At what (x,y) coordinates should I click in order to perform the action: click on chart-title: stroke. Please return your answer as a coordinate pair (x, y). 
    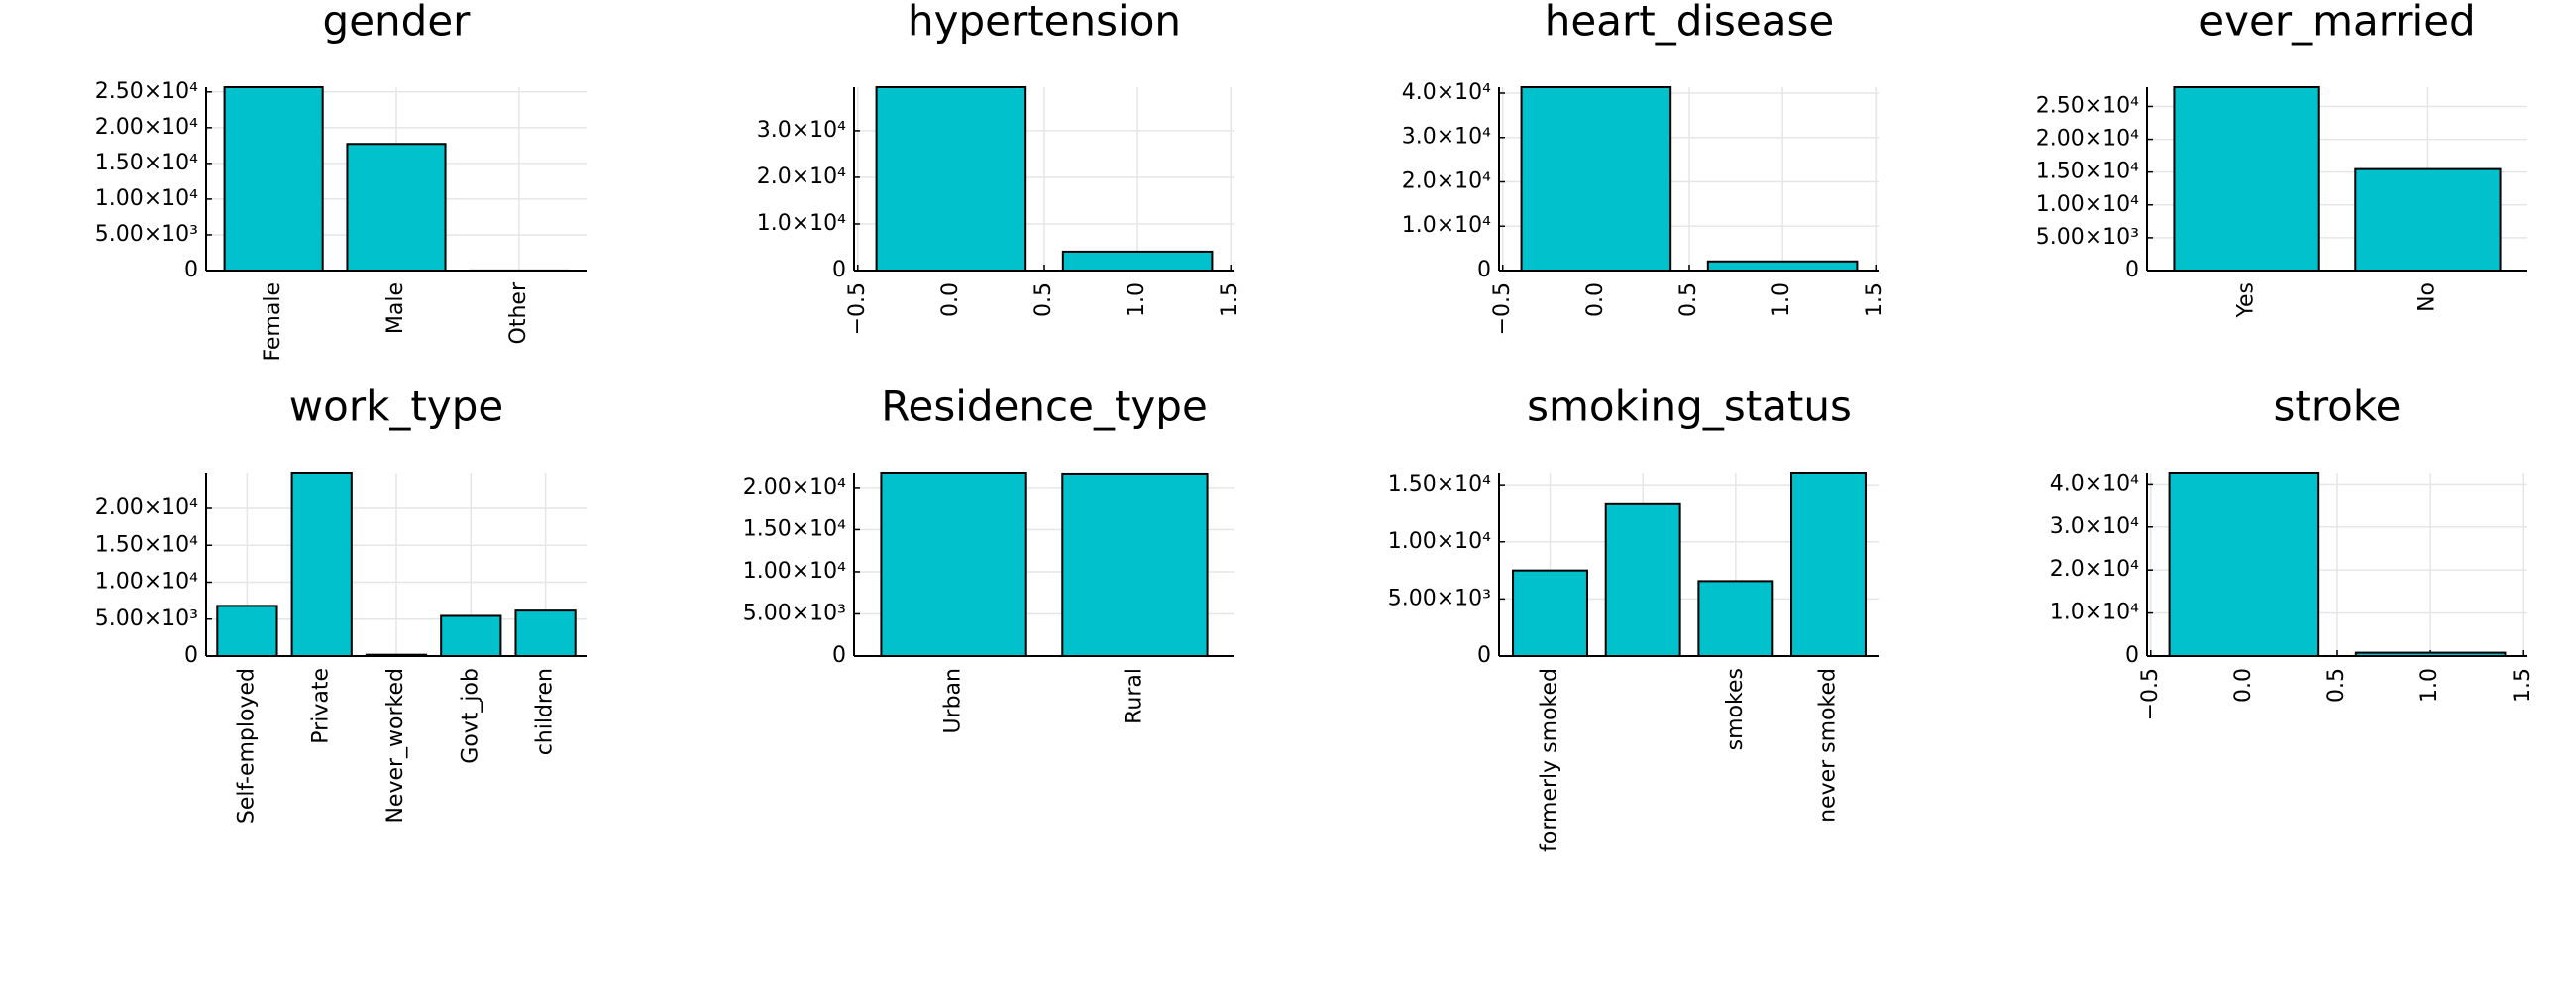
    Looking at the image, I should click on (2337, 407).